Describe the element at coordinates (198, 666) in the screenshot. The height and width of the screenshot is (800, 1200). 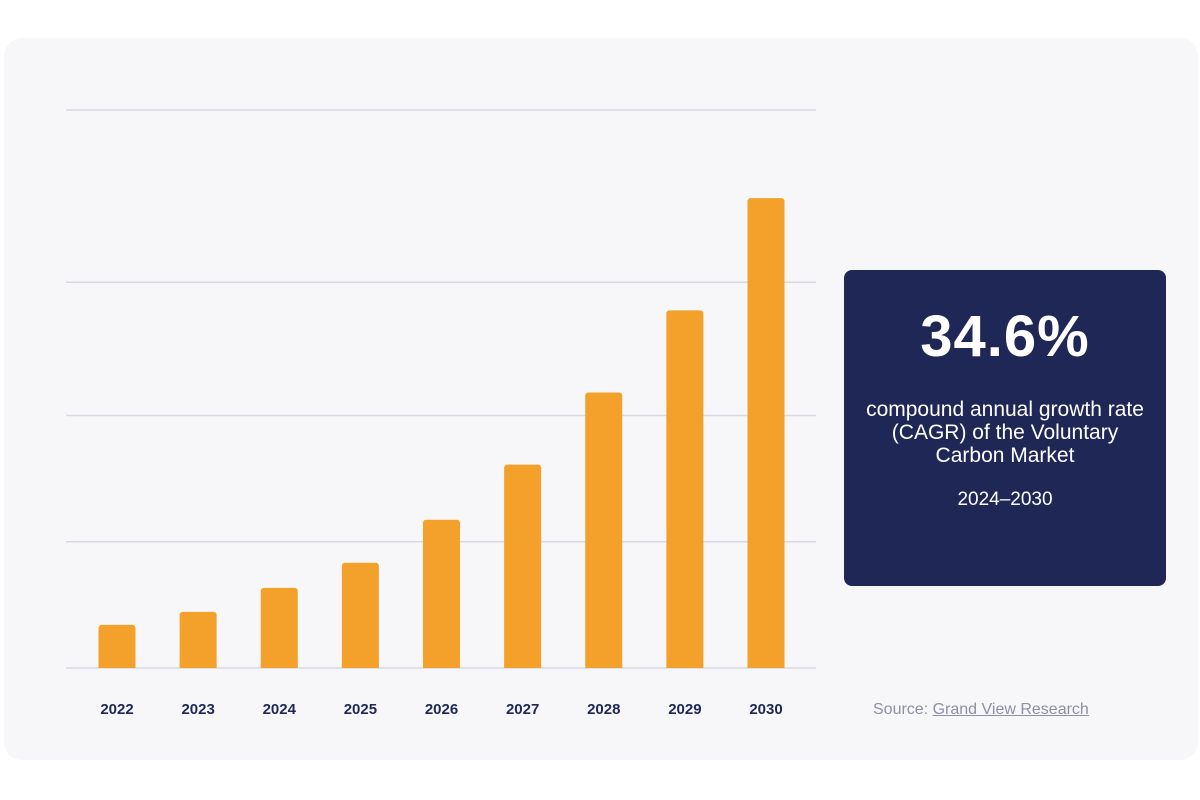
I see `bar-base-2023` at that location.